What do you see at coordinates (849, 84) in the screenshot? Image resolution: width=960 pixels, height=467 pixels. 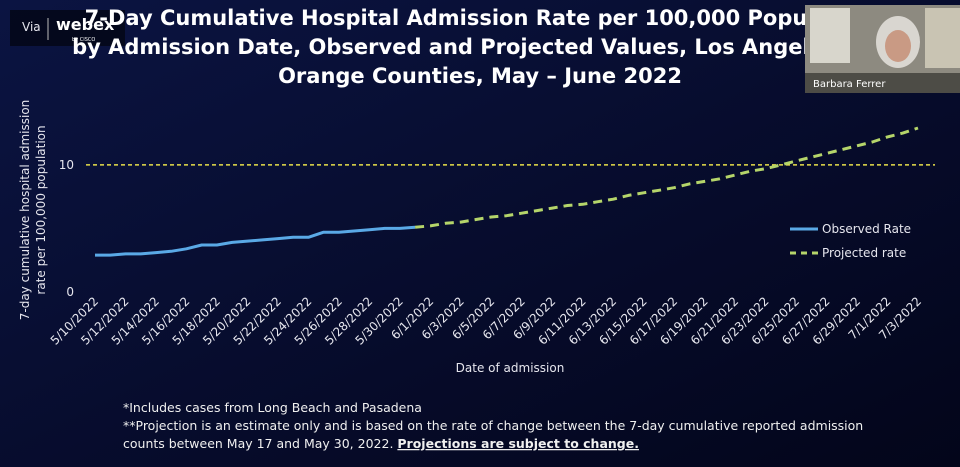 I see `presenter-name: Barbara Ferrer` at bounding box center [849, 84].